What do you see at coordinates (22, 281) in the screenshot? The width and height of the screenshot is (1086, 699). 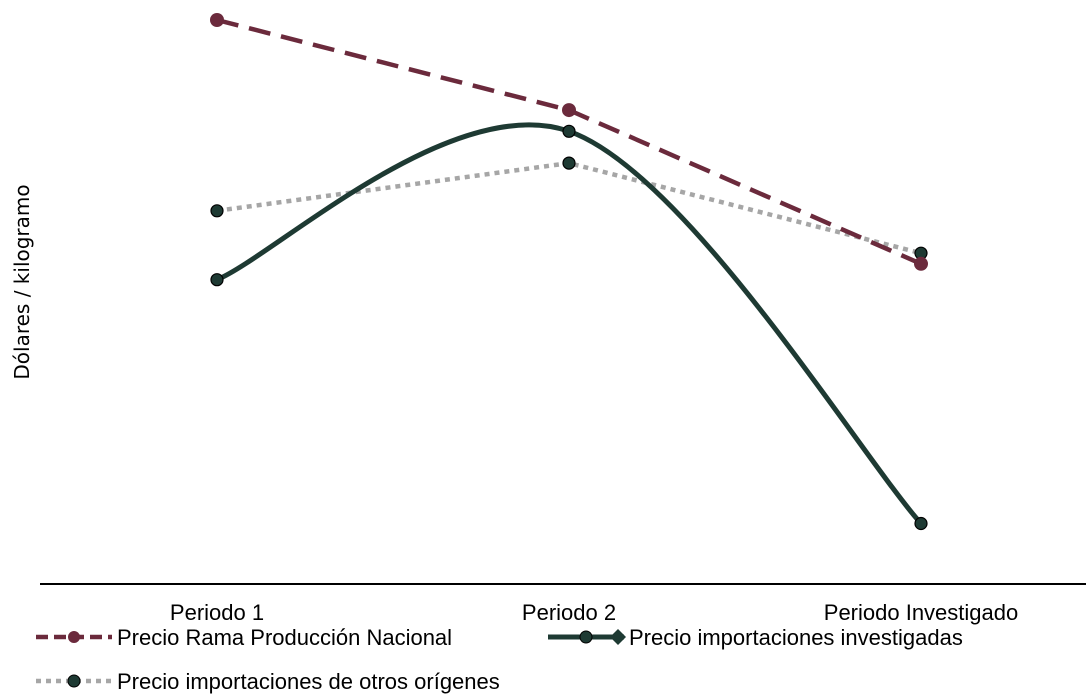 I see `y-axis-label: Dólares / kilogramo` at bounding box center [22, 281].